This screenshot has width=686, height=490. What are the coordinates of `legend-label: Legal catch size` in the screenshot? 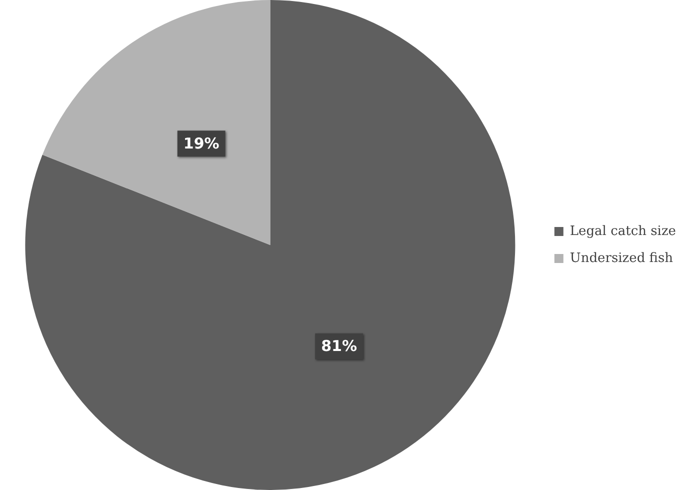 It's located at (623, 231).